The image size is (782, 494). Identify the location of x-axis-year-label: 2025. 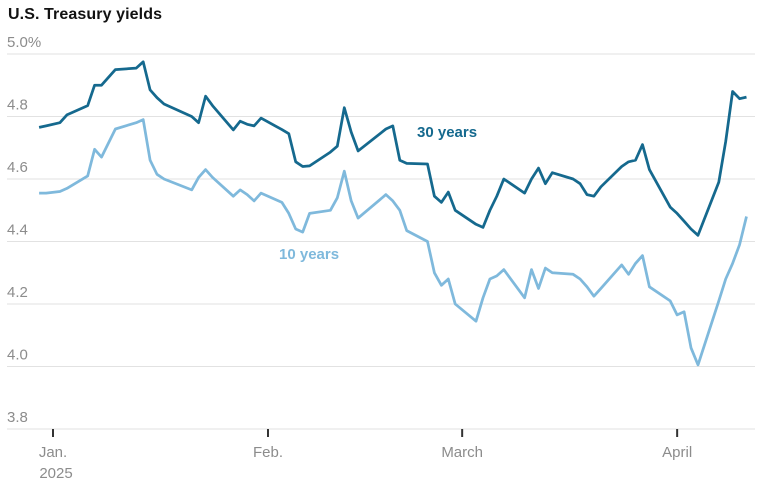
(55, 473).